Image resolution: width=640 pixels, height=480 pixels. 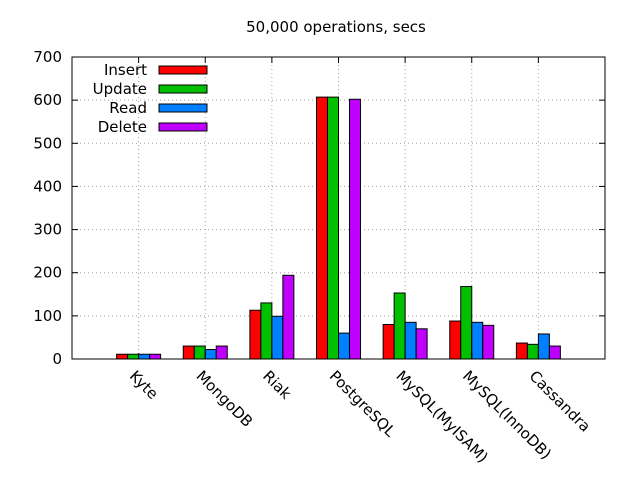 I want to click on x-tick-label: Riak, so click(x=277, y=385).